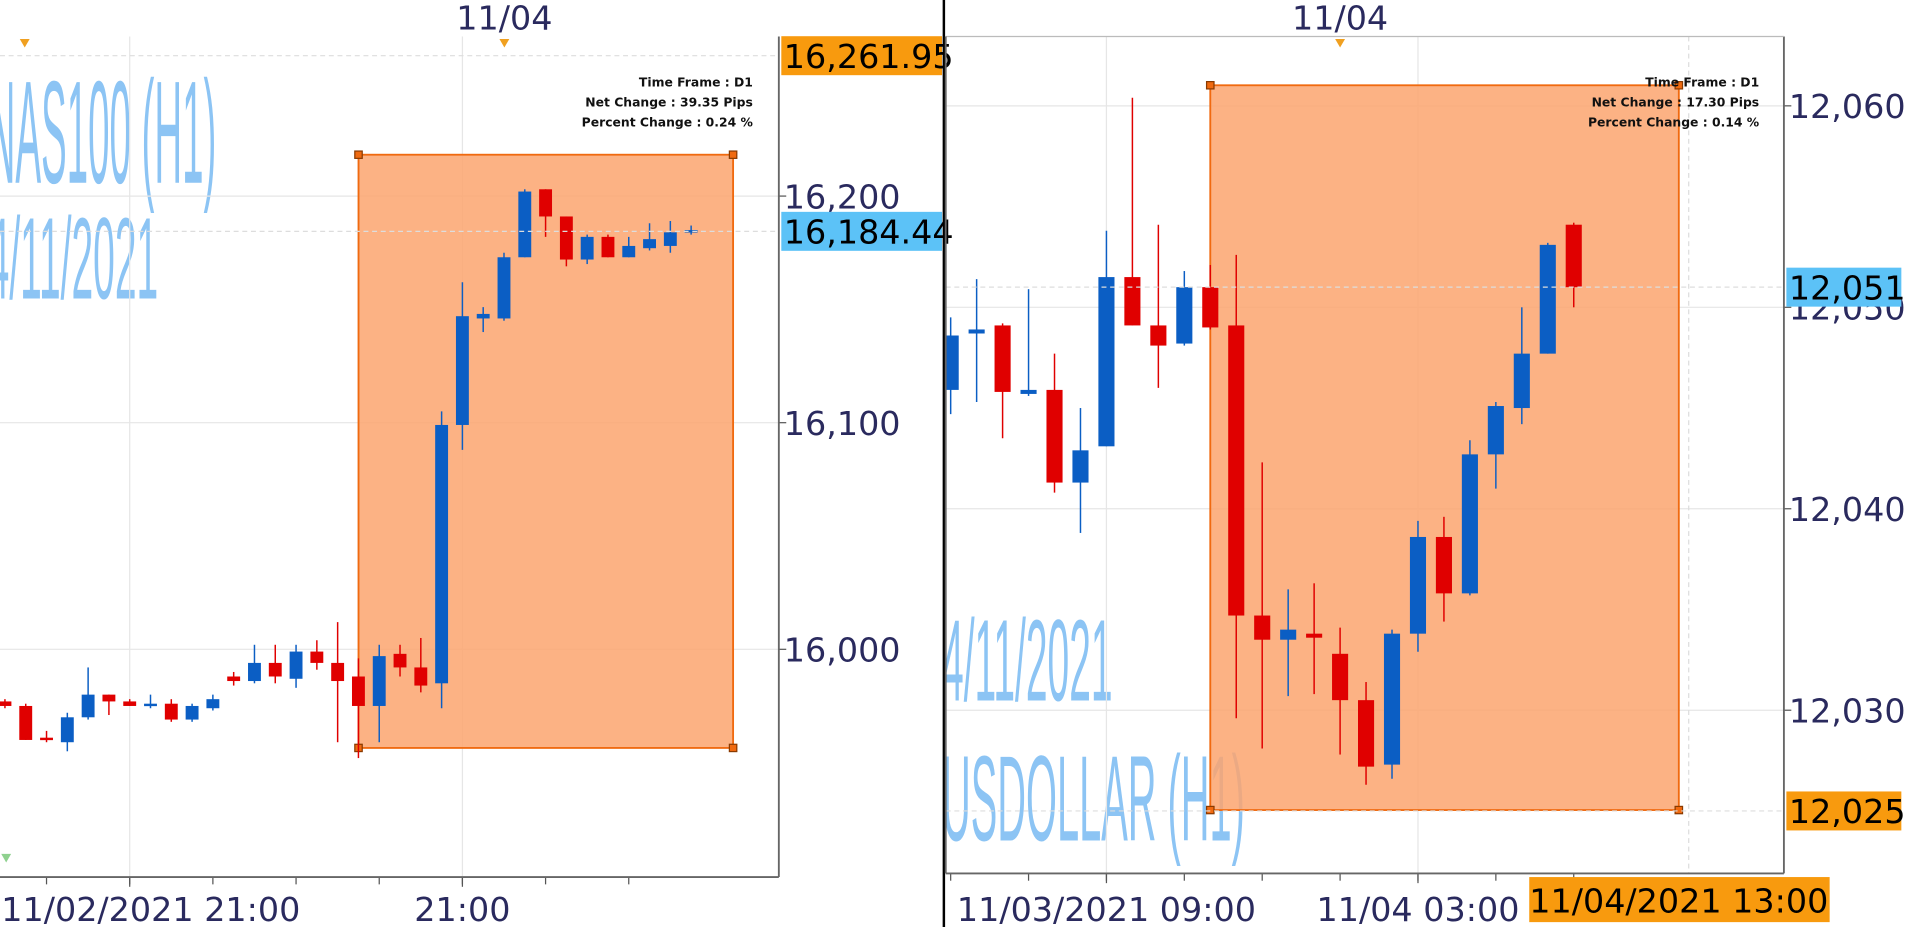  Describe the element at coordinates (462, 908) in the screenshot. I see `x-tick-label: 21:00` at that location.